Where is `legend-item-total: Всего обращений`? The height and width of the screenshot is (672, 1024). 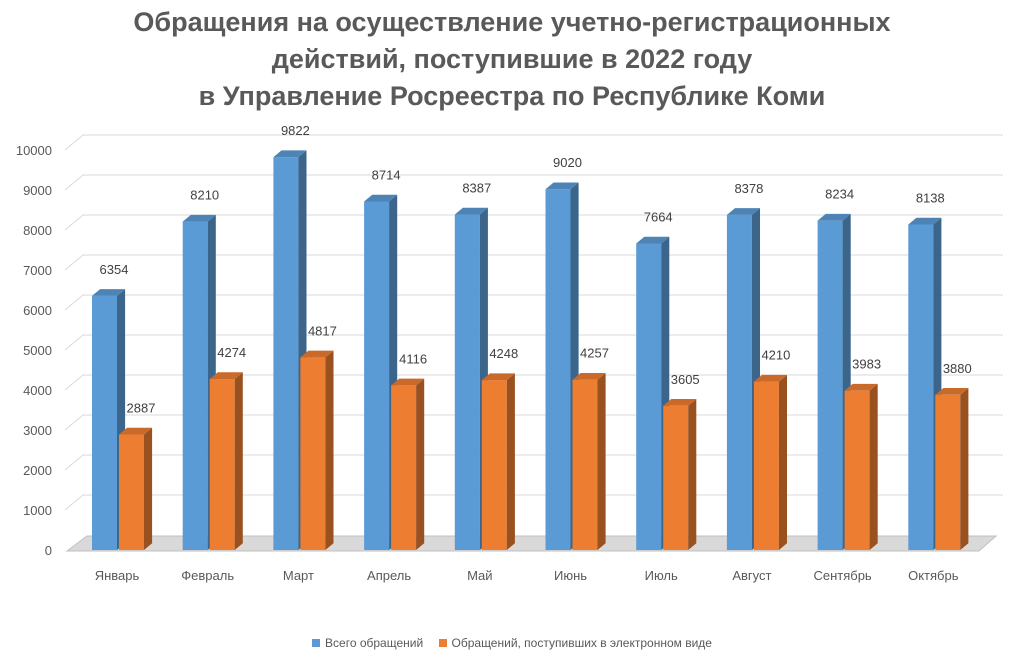 legend-item-total: Всего обращений is located at coordinates (367, 643).